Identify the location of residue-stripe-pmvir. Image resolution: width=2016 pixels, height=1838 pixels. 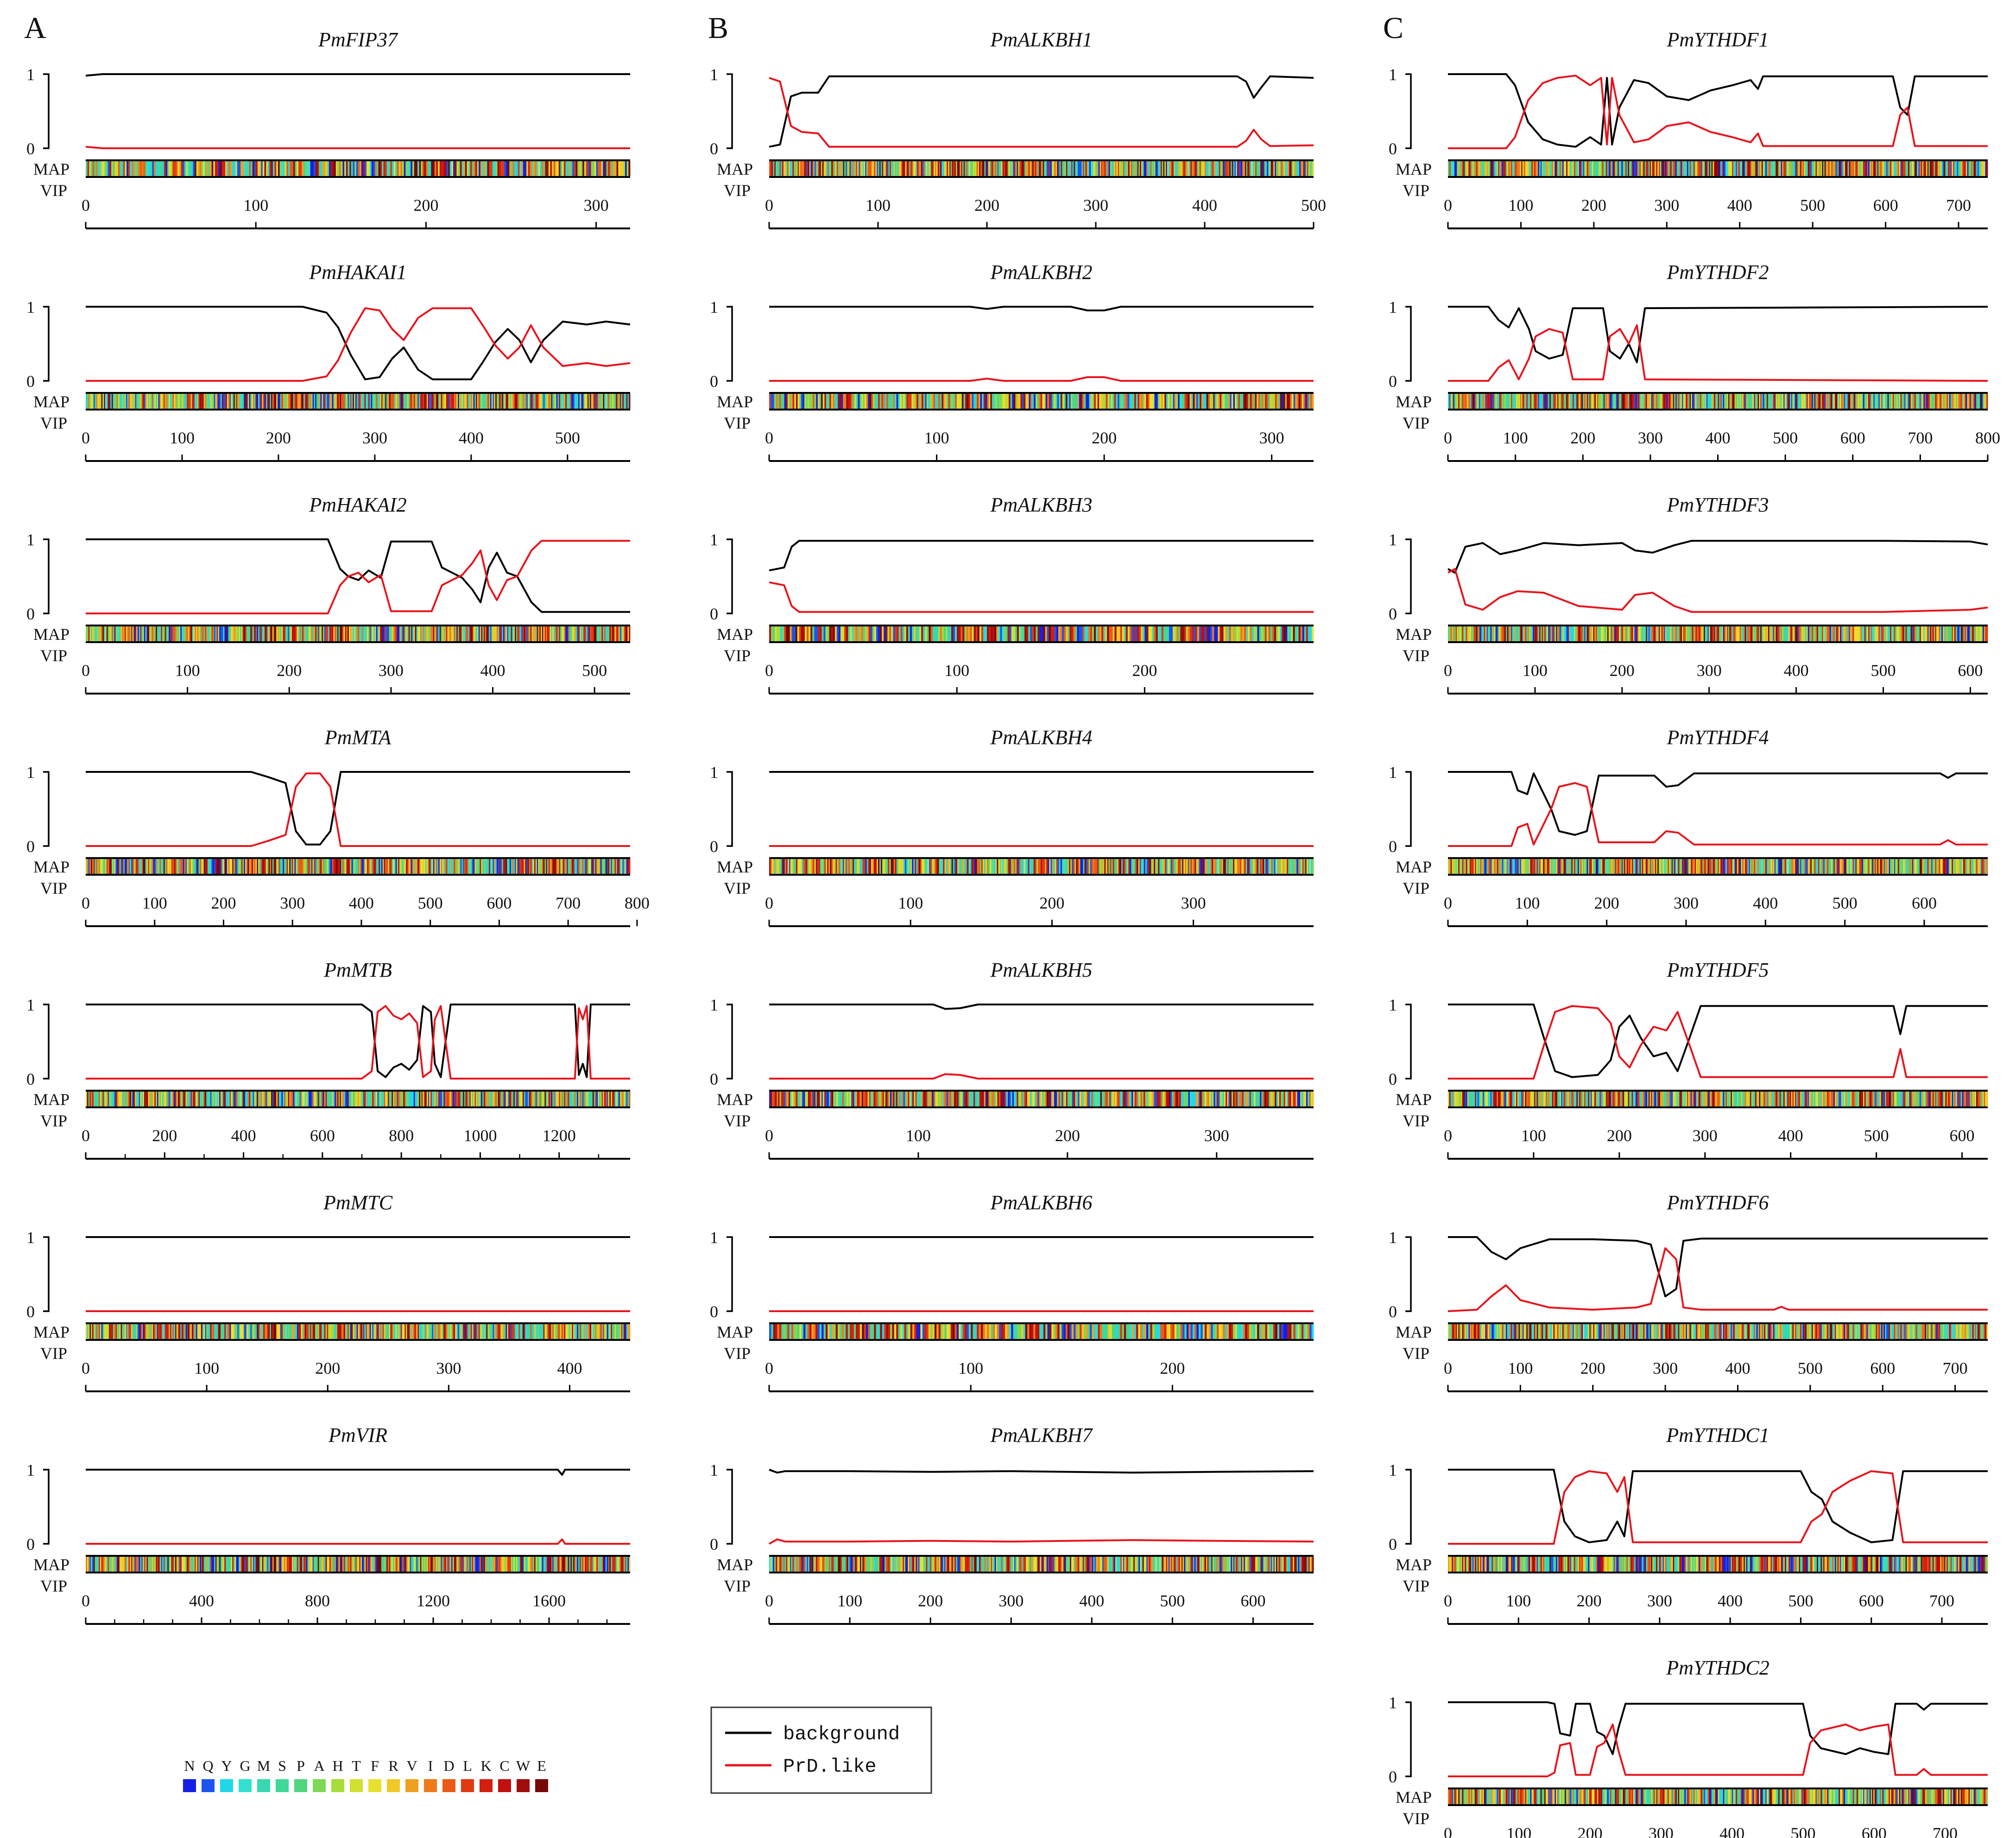
(358, 1564).